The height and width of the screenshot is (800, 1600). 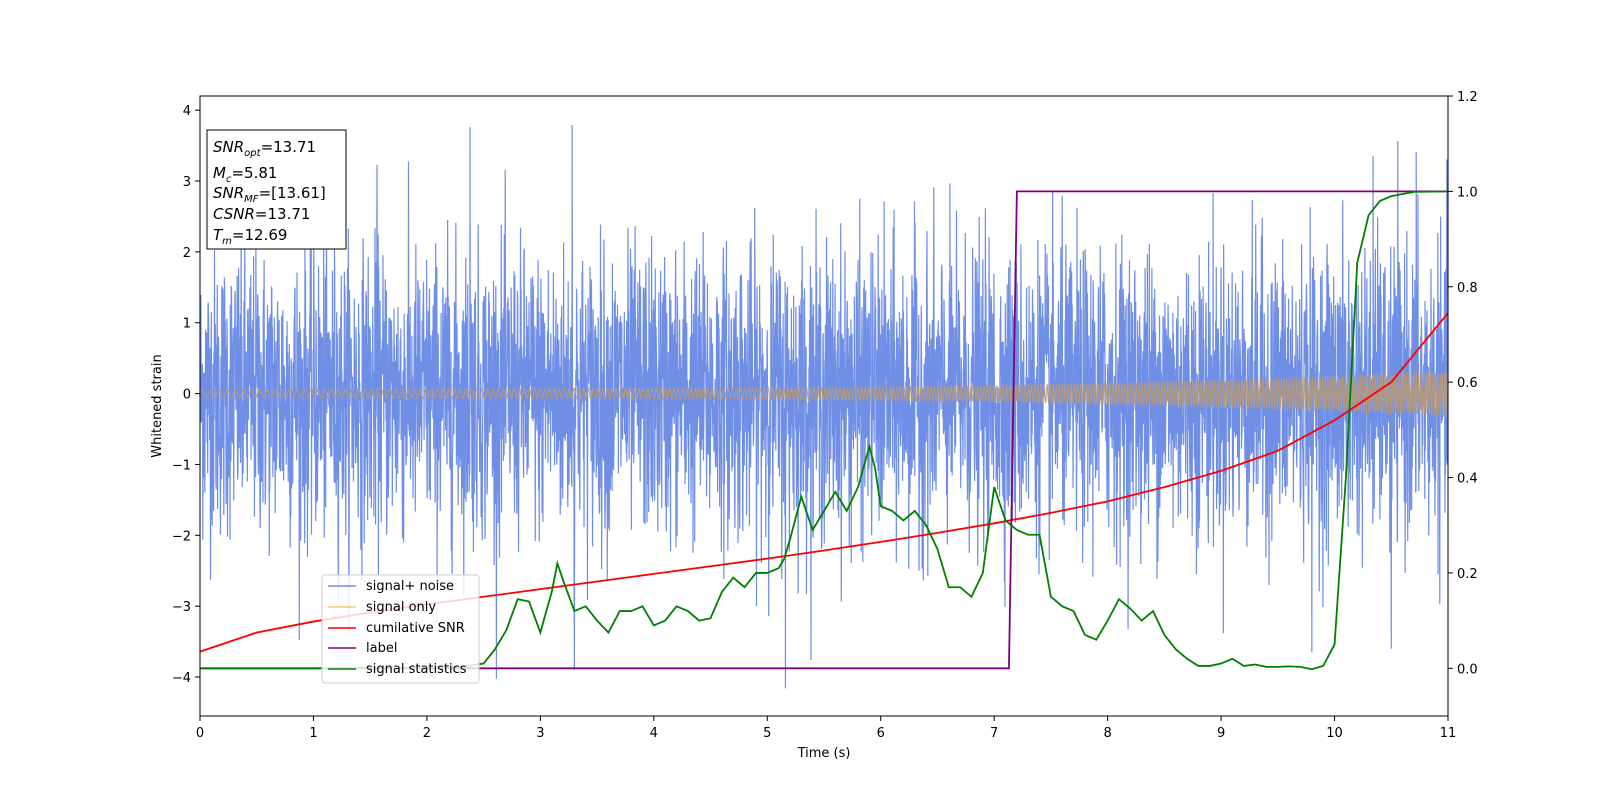 What do you see at coordinates (381, 648) in the screenshot?
I see `legend-label-label: label` at bounding box center [381, 648].